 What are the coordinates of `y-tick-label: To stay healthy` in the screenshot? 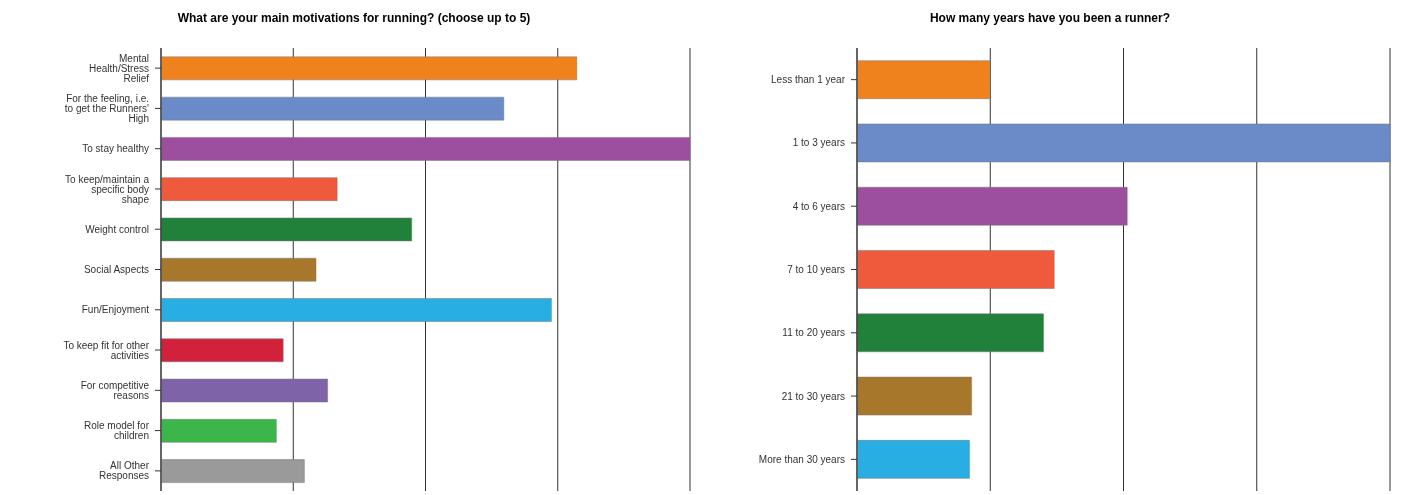 It's located at (115, 149).